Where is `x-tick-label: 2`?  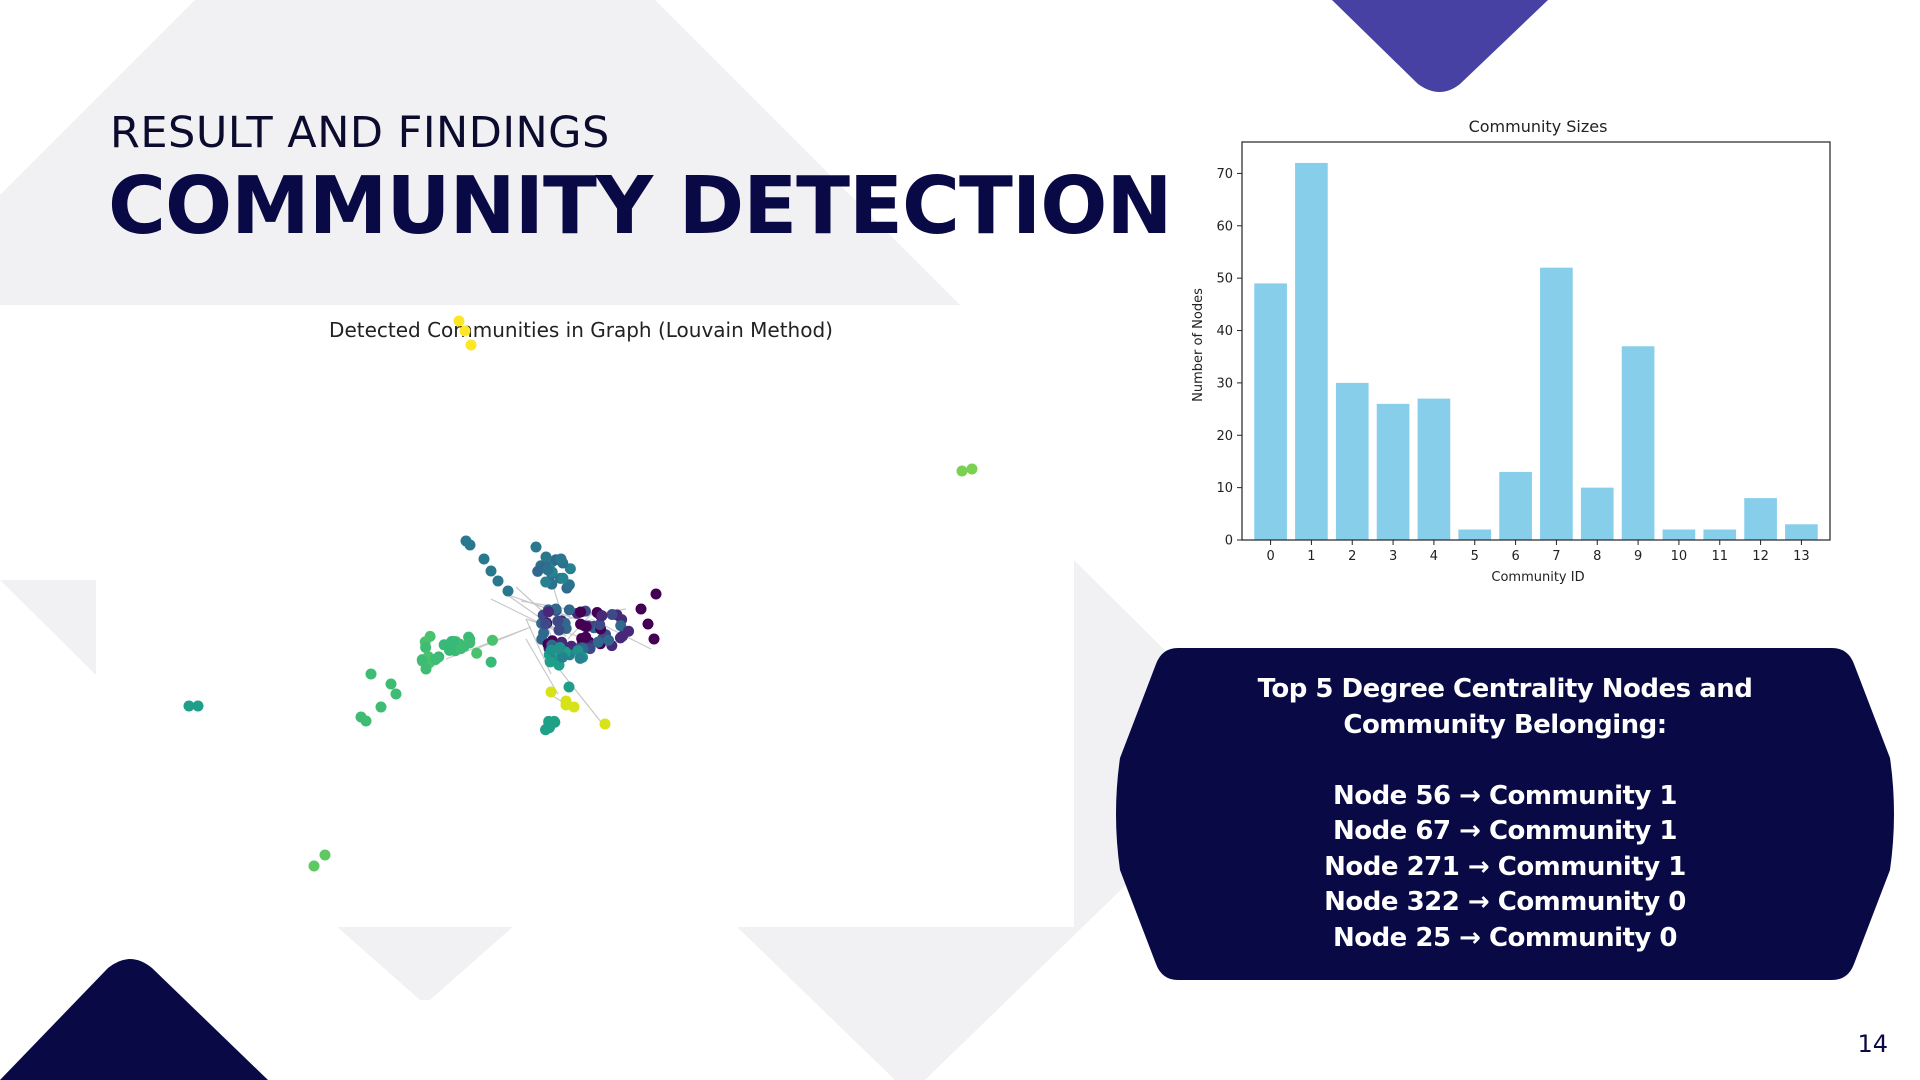 x-tick-label: 2 is located at coordinates (1352, 556).